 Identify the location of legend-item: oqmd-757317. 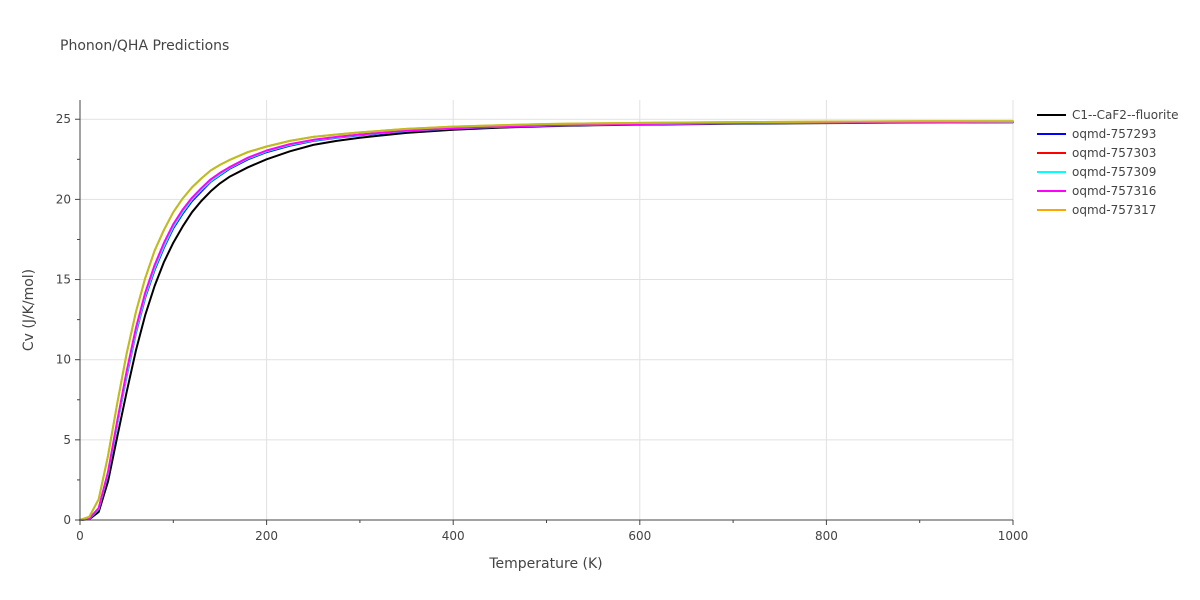
(1096, 210).